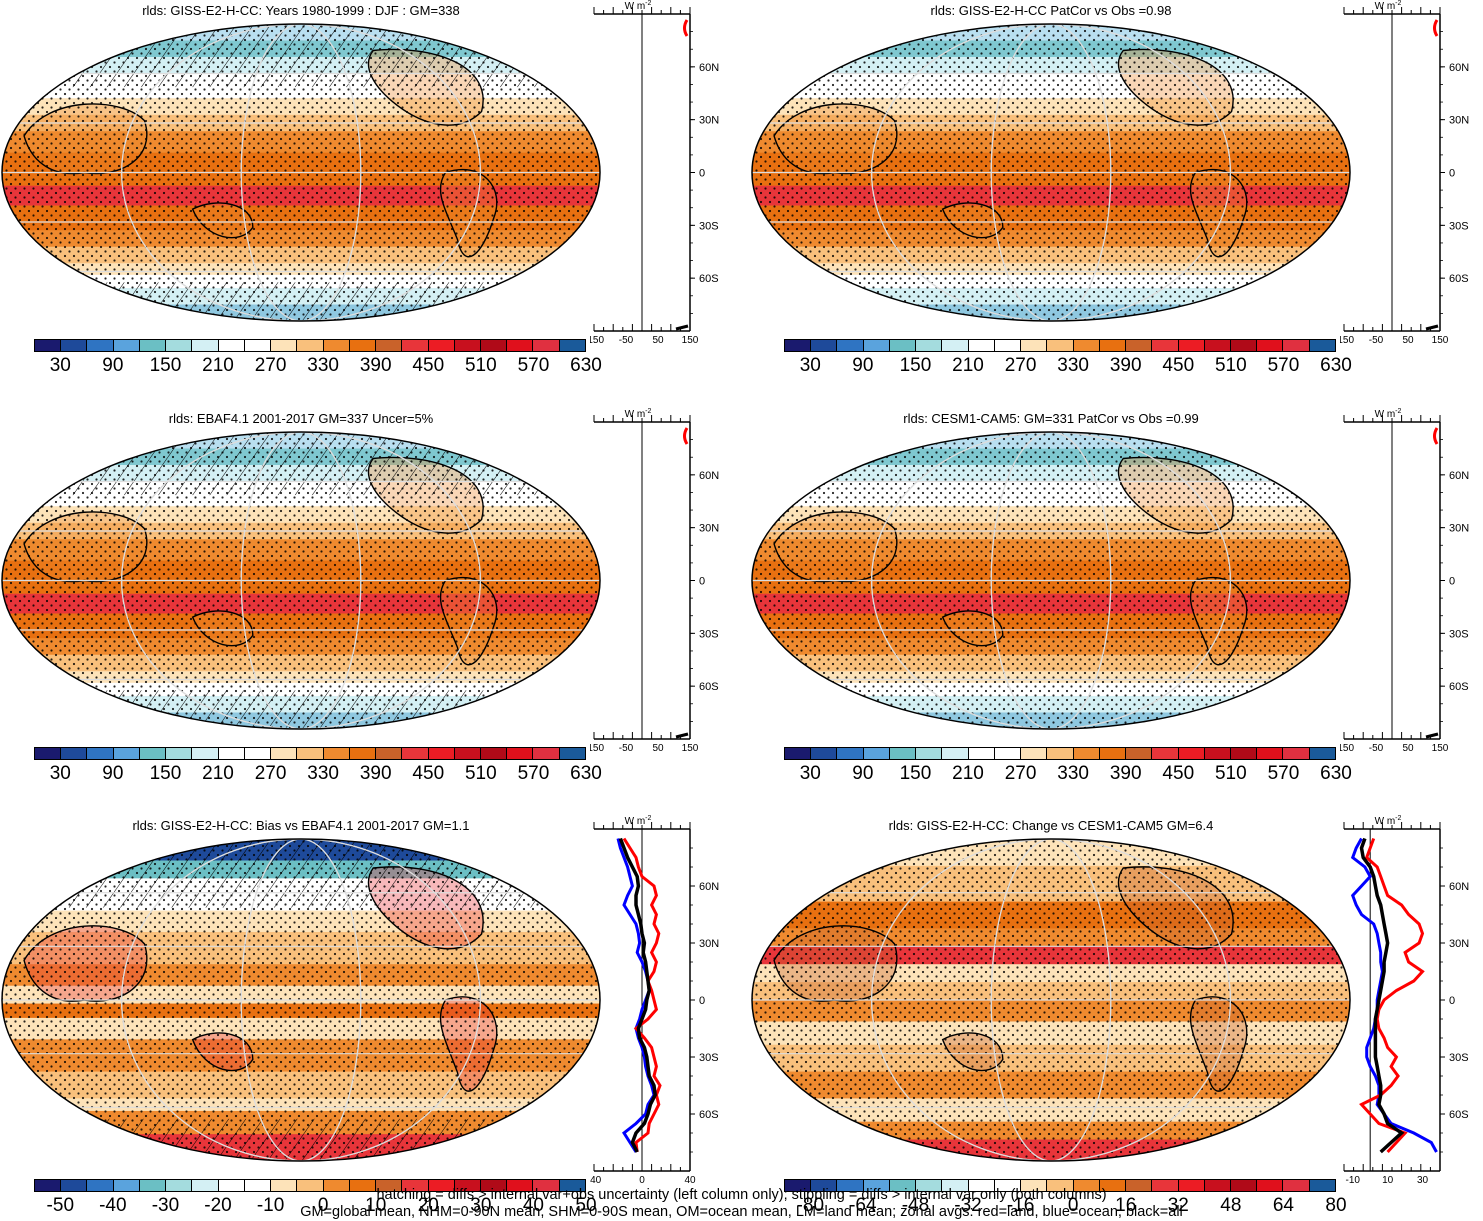 The image size is (1483, 1221). What do you see at coordinates (533, 773) in the screenshot?
I see `colorbar-tick-label: 570` at bounding box center [533, 773].